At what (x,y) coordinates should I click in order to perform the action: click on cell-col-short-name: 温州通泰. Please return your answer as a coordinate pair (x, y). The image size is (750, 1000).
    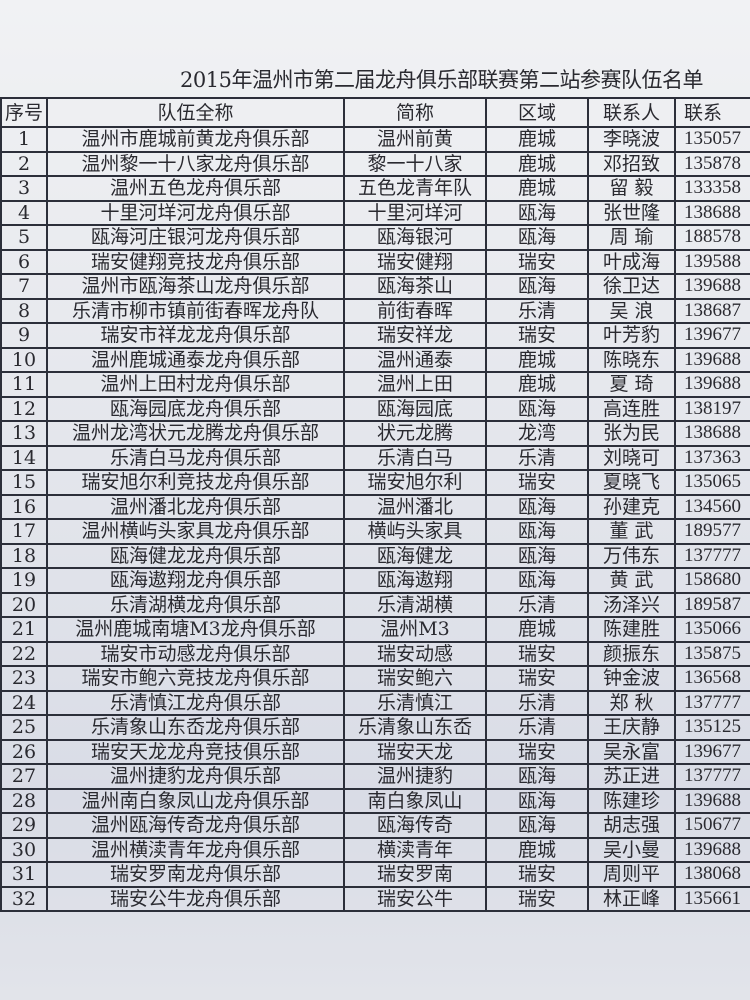
    Looking at the image, I should click on (415, 359).